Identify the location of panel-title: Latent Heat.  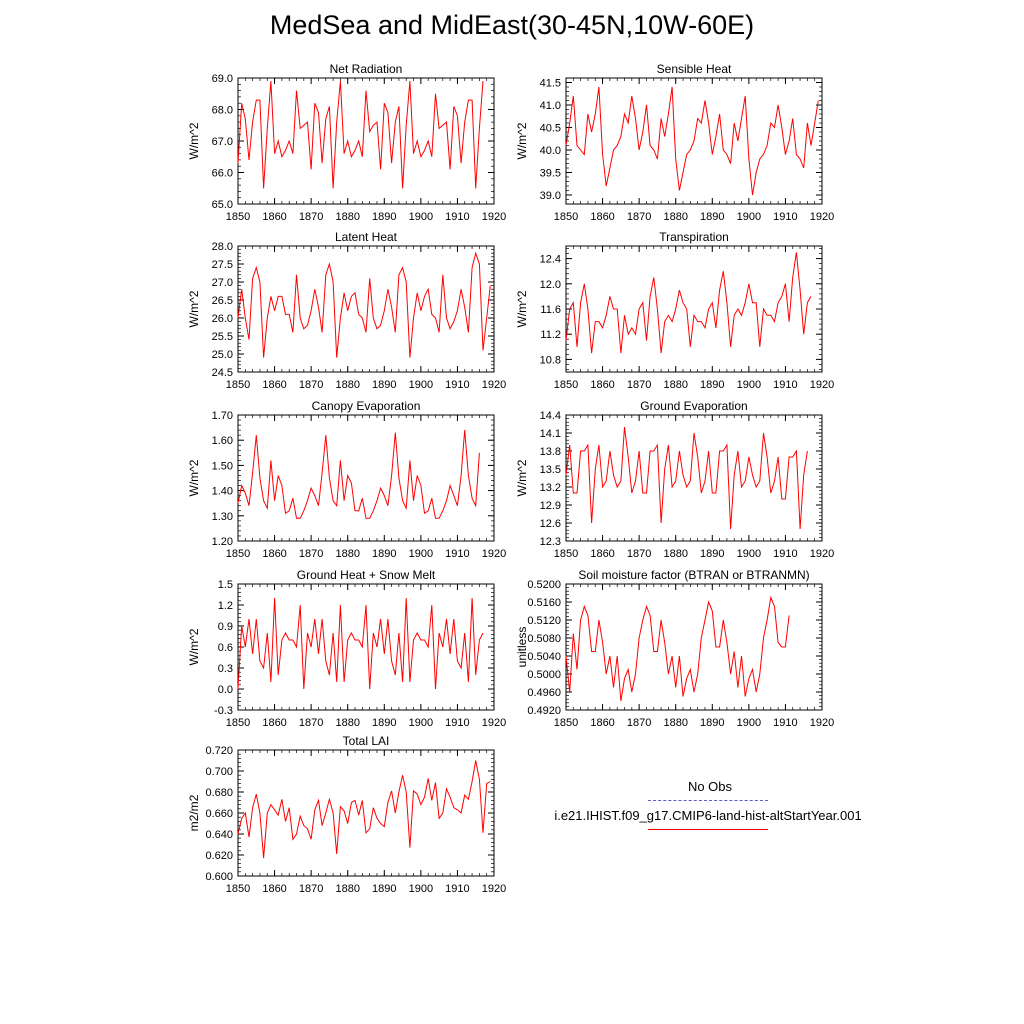
(366, 237).